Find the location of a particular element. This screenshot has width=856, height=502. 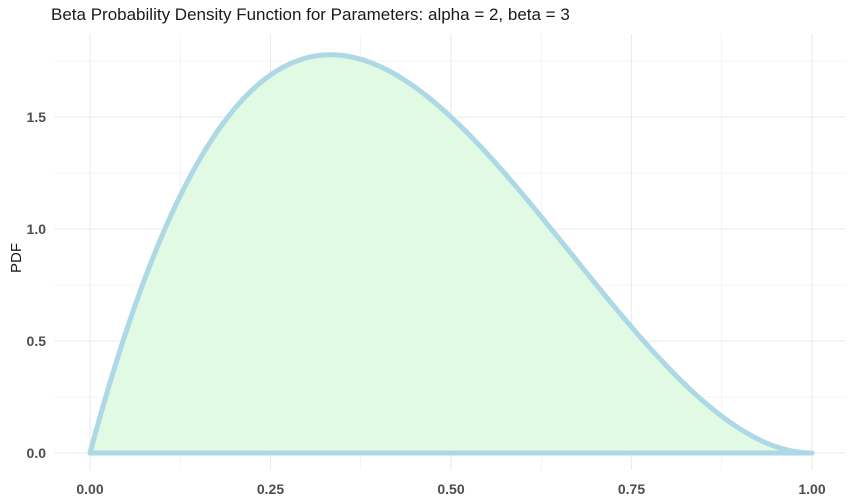

y-tick-label: 0.0 is located at coordinates (37, 453).